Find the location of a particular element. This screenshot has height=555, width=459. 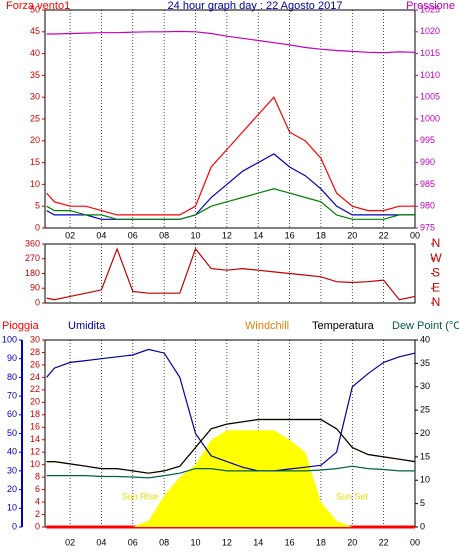

y-tick-label: 5 is located at coordinates (37, 206).